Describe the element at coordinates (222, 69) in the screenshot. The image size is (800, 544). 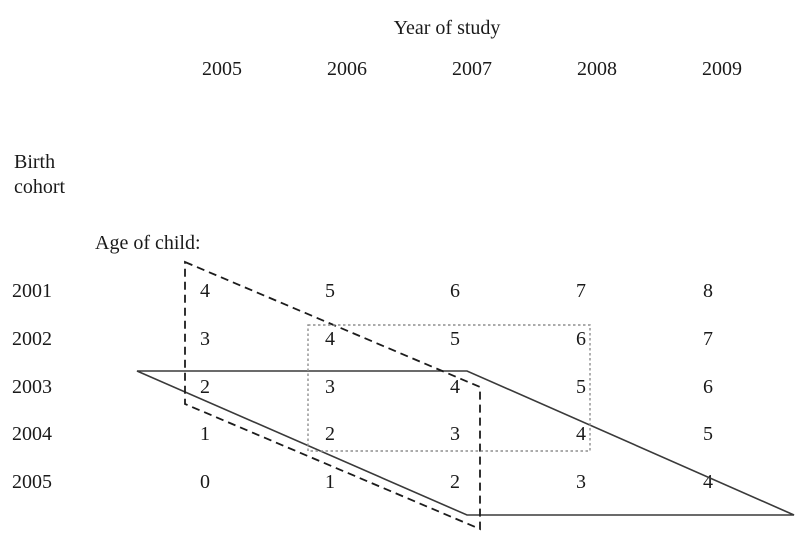
I see `year-header-2005: 2005` at that location.